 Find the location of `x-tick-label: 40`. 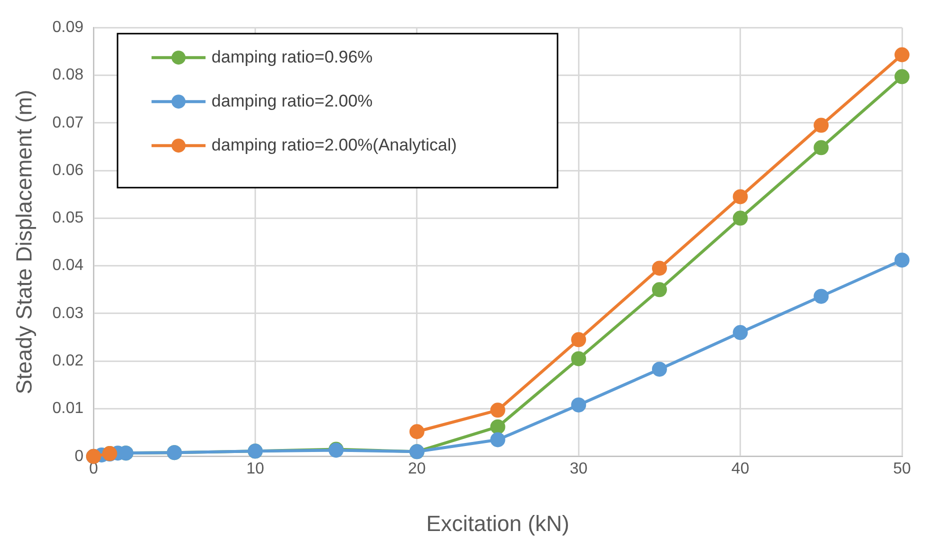

x-tick-label: 40 is located at coordinates (740, 469).